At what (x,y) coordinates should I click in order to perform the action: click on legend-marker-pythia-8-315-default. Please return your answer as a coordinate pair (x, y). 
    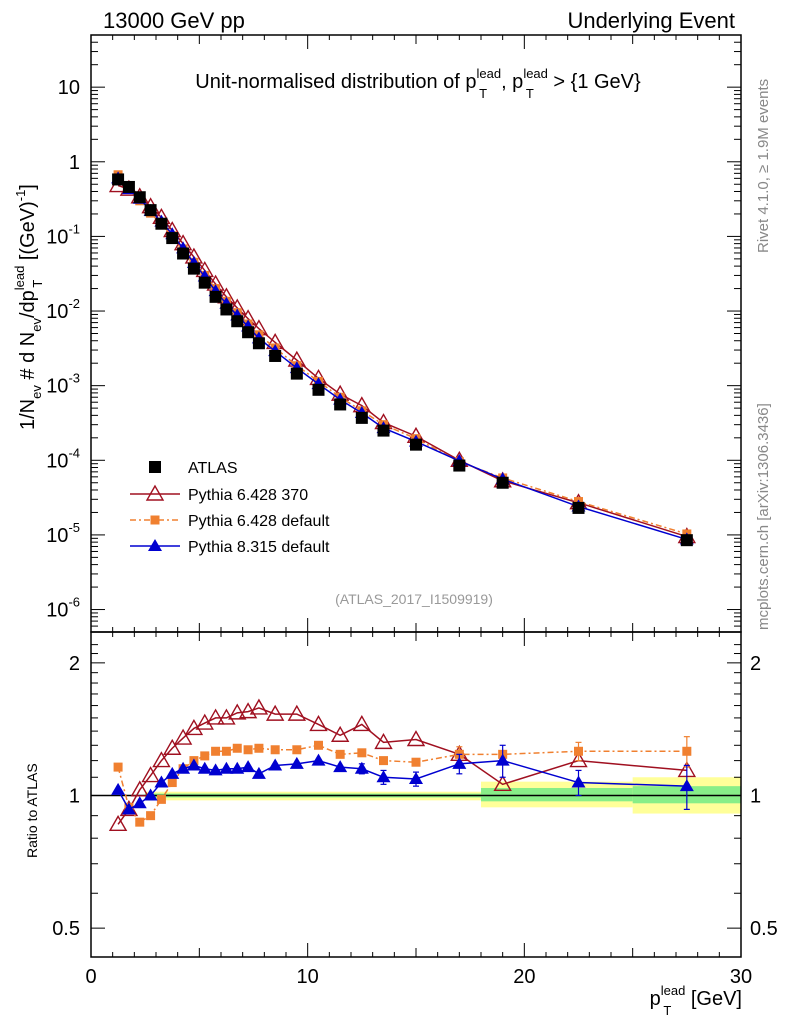
    Looking at the image, I should click on (155, 545).